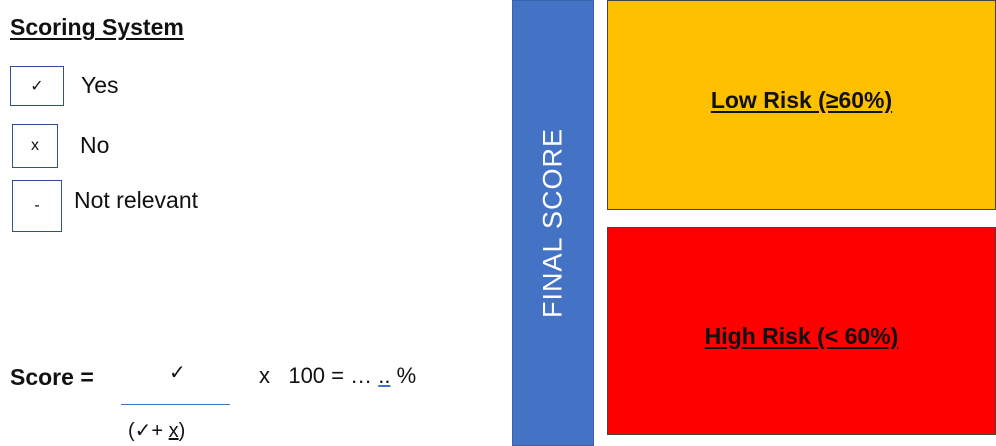 Image resolution: width=996 pixels, height=446 pixels. I want to click on score-label: Score =, so click(52, 377).